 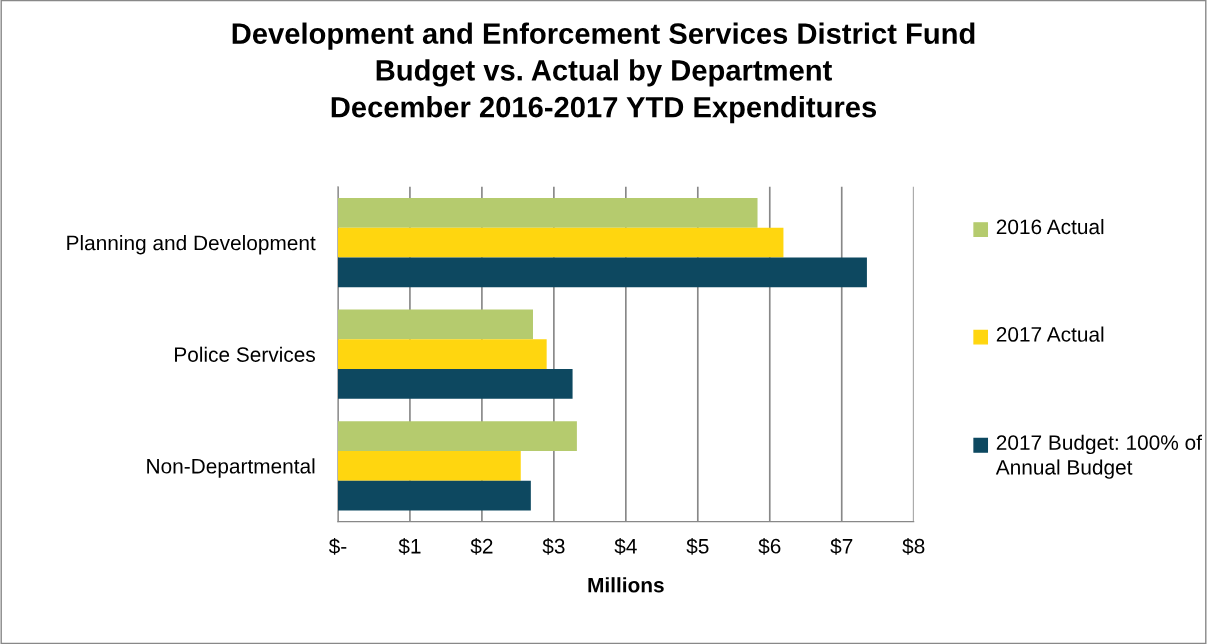 What do you see at coordinates (625, 546) in the screenshot?
I see `x-tick-label: $4` at bounding box center [625, 546].